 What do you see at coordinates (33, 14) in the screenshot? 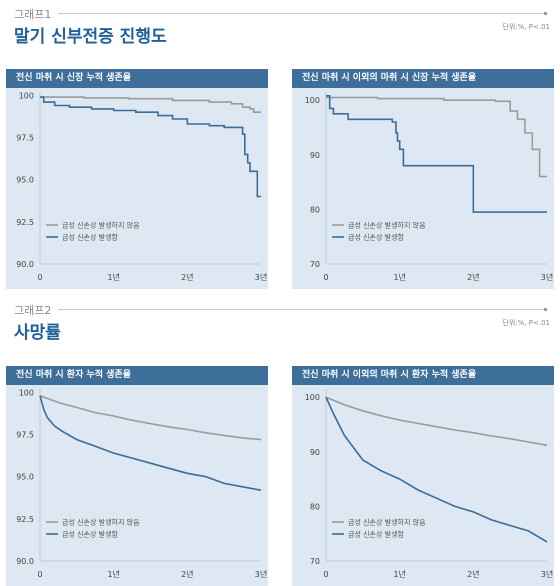
I see `section-label: 그래프1` at bounding box center [33, 14].